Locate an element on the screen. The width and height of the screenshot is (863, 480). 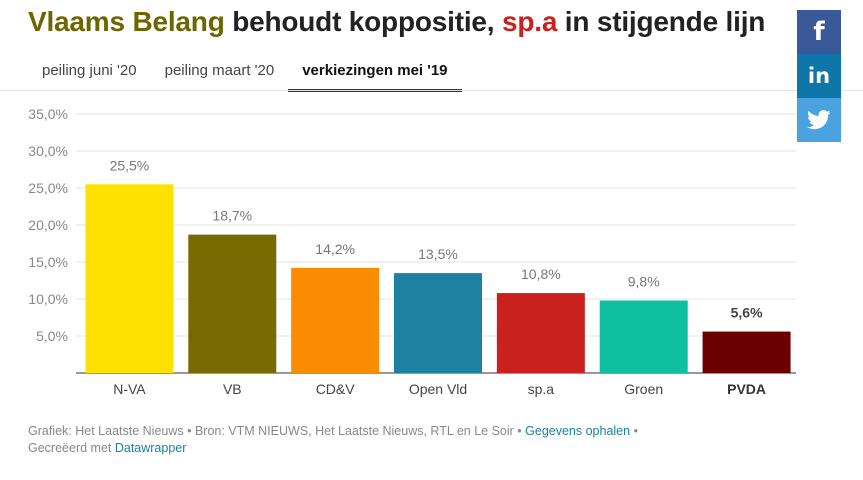
title-end: in stijgende lijn is located at coordinates (661, 21).